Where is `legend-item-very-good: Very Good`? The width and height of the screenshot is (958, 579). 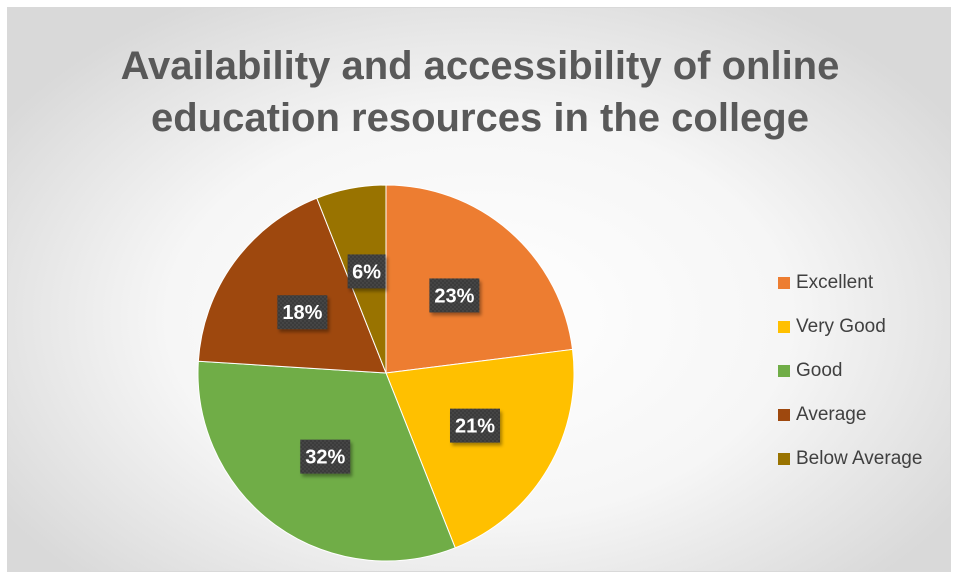
legend-item-very-good: Very Good is located at coordinates (868, 327).